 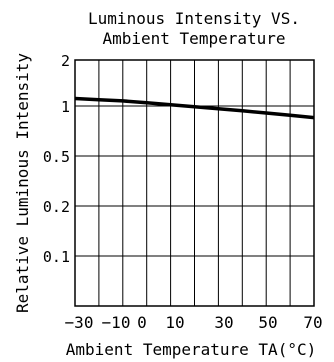 What do you see at coordinates (223, 322) in the screenshot?
I see `x-tick-label: 30` at bounding box center [223, 322].